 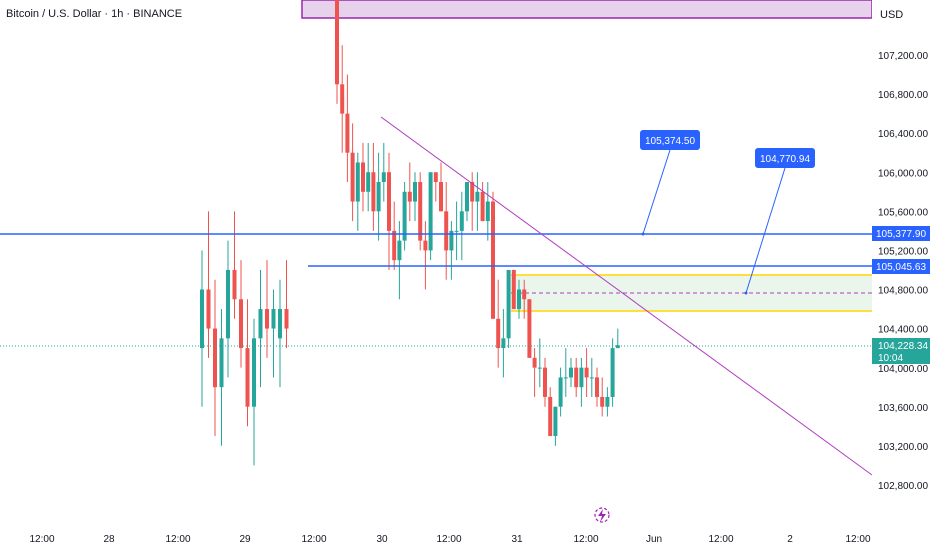 I want to click on demand-zone, so click(x=691, y=293).